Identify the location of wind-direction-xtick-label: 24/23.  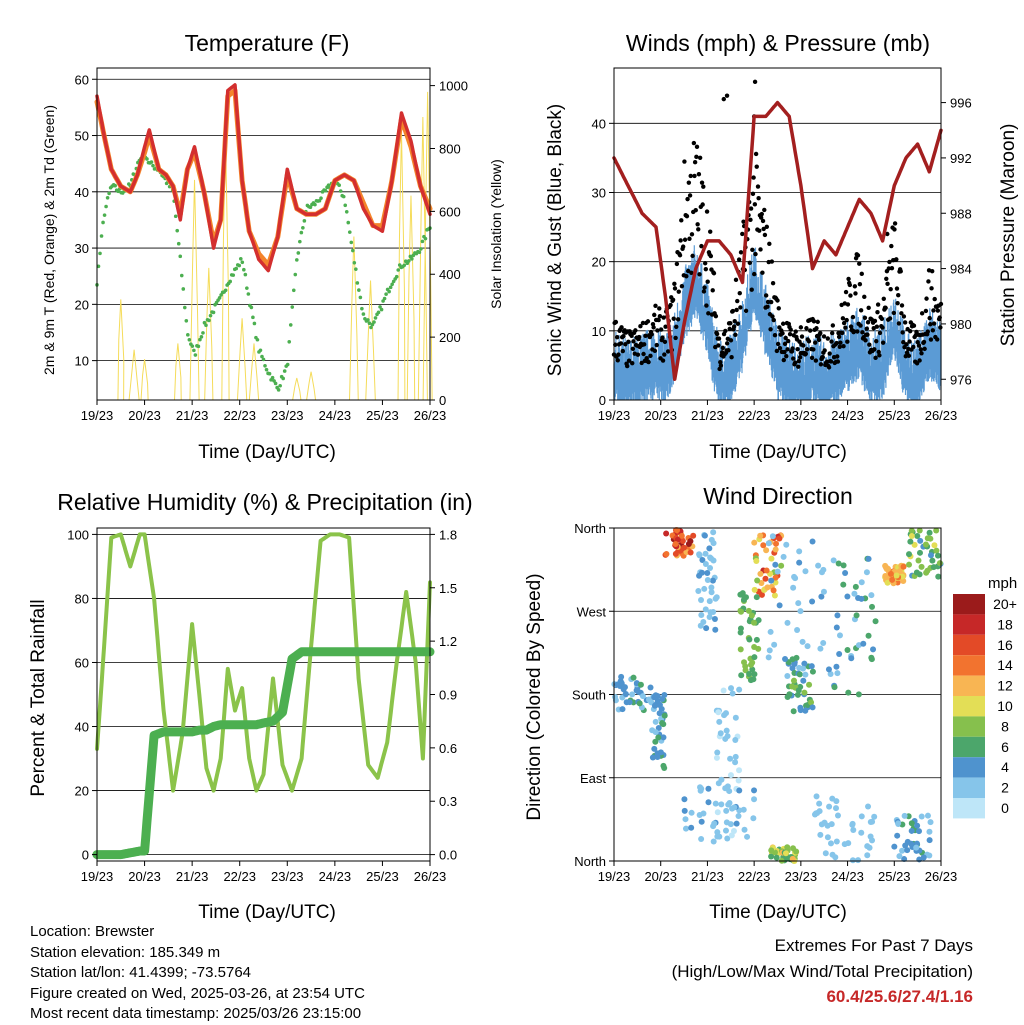
(847, 876).